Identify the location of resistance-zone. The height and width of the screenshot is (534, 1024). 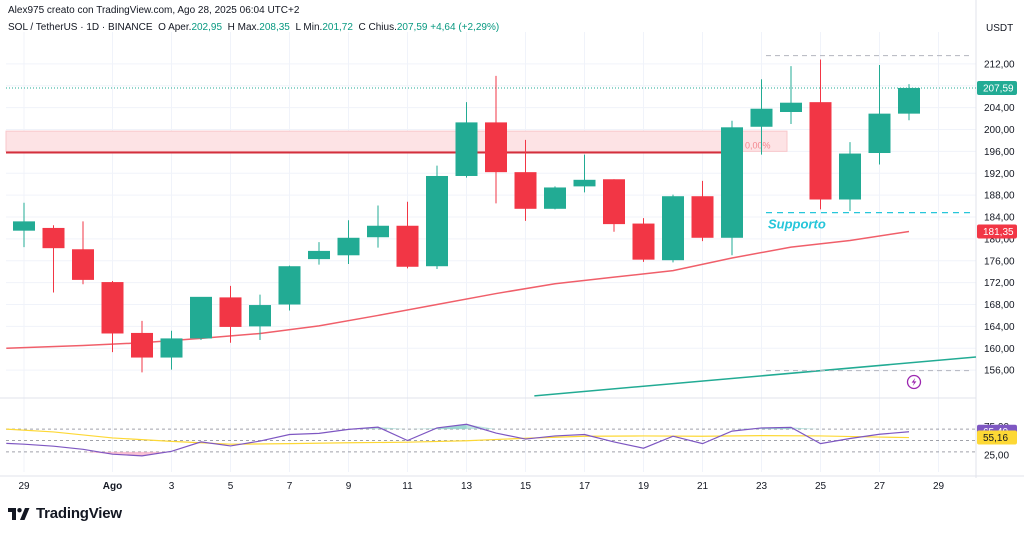
(396, 141).